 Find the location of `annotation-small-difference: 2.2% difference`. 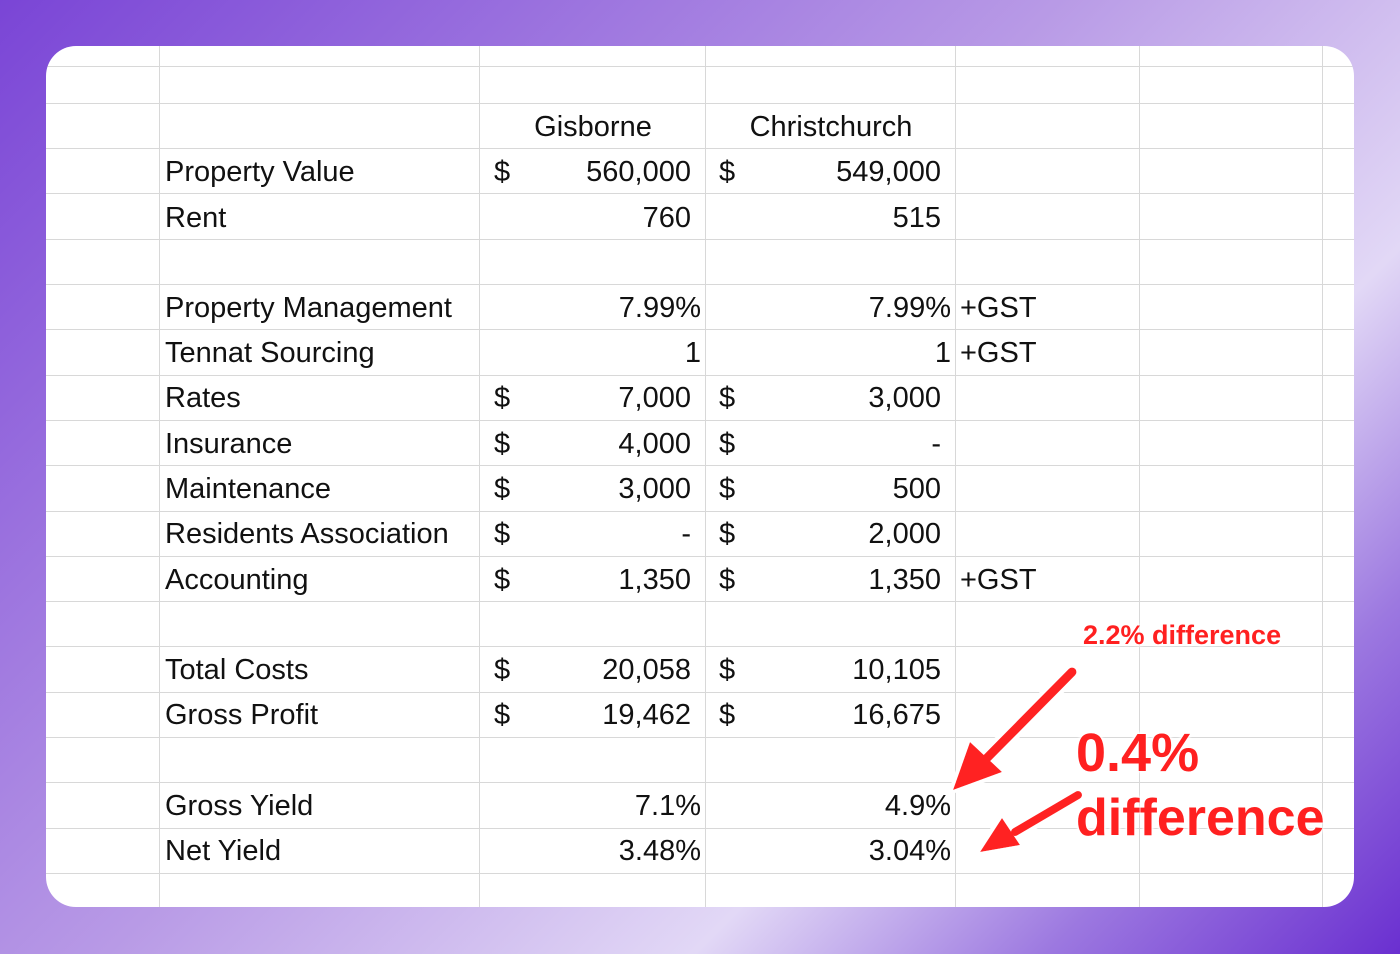

annotation-small-difference: 2.2% difference is located at coordinates (1182, 635).